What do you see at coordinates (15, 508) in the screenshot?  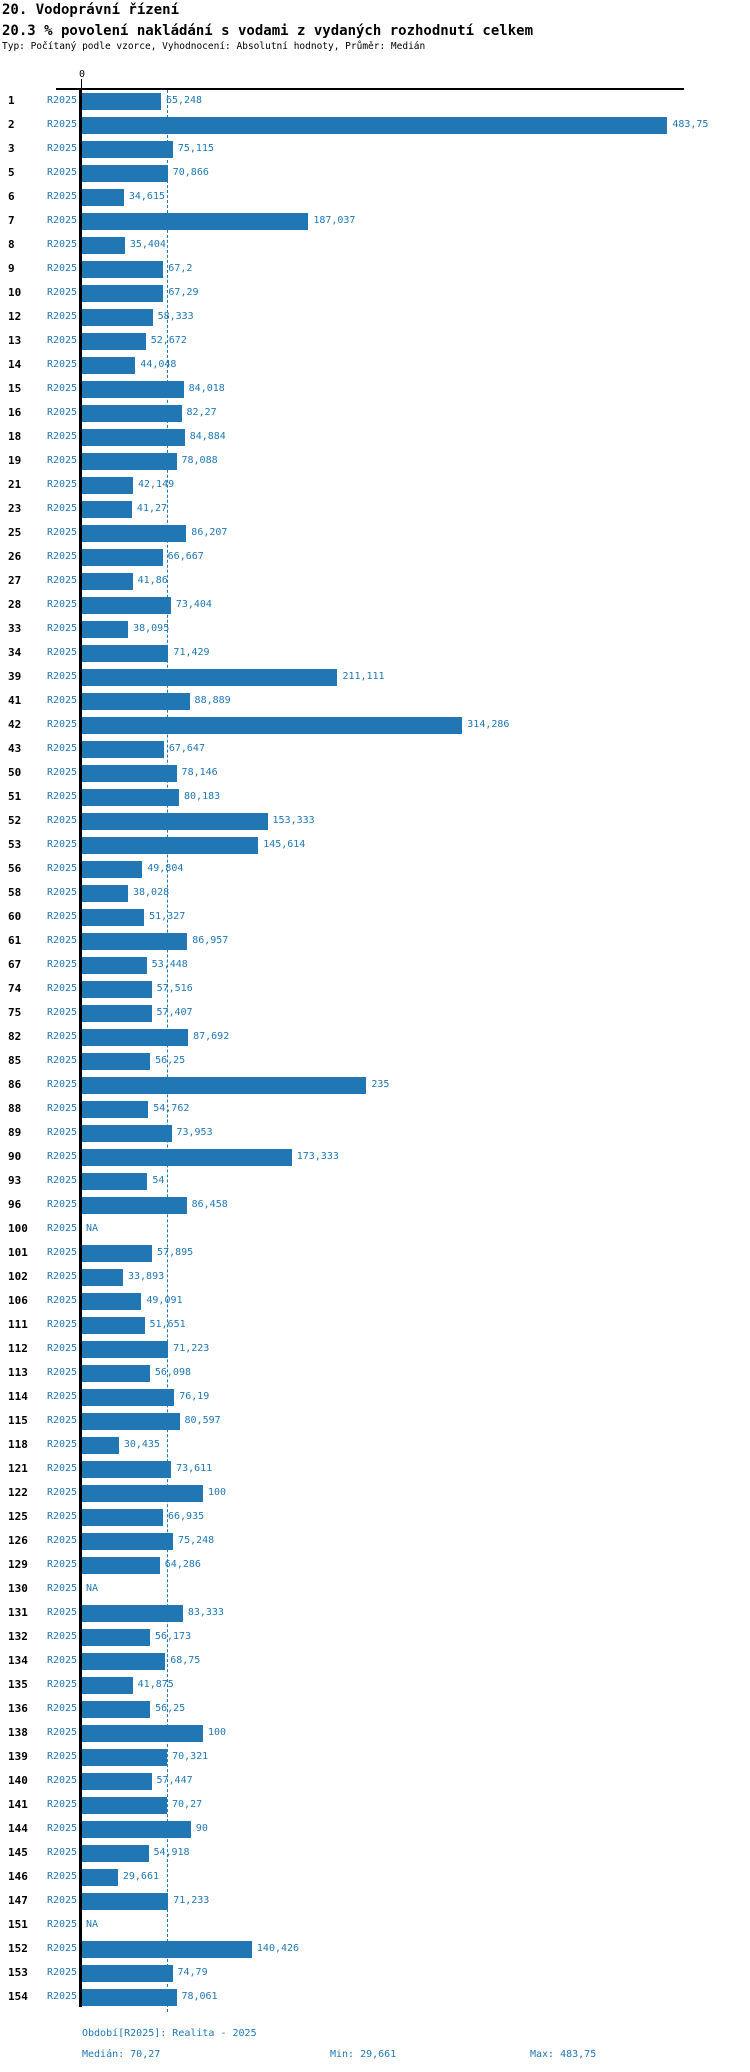 I see `row-number: 23` at bounding box center [15, 508].